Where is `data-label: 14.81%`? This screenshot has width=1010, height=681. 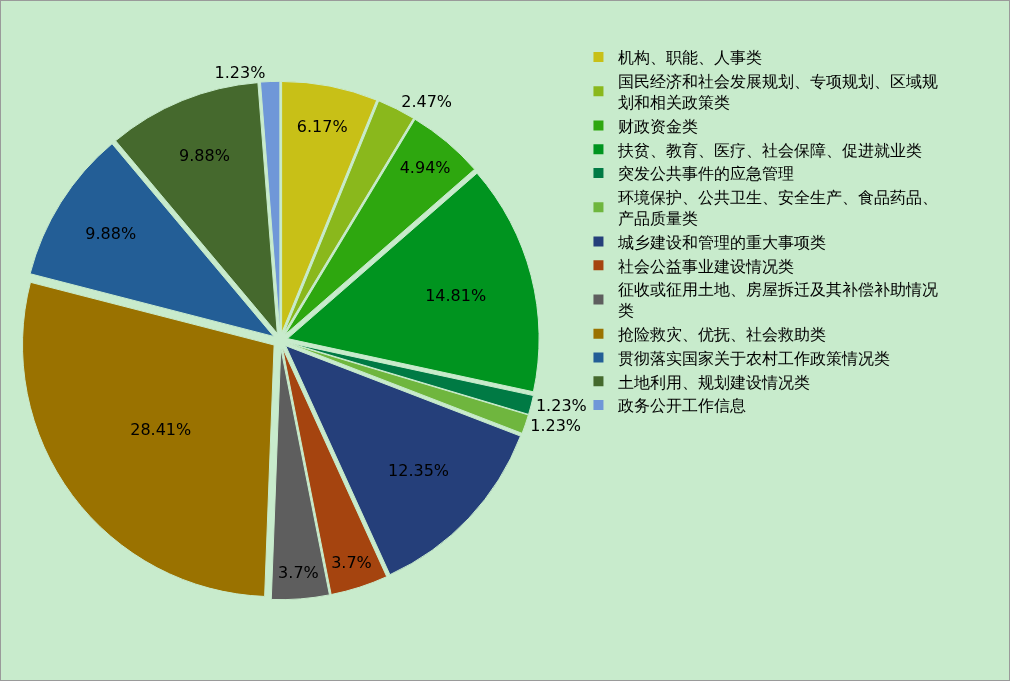
data-label: 14.81% is located at coordinates (456, 295).